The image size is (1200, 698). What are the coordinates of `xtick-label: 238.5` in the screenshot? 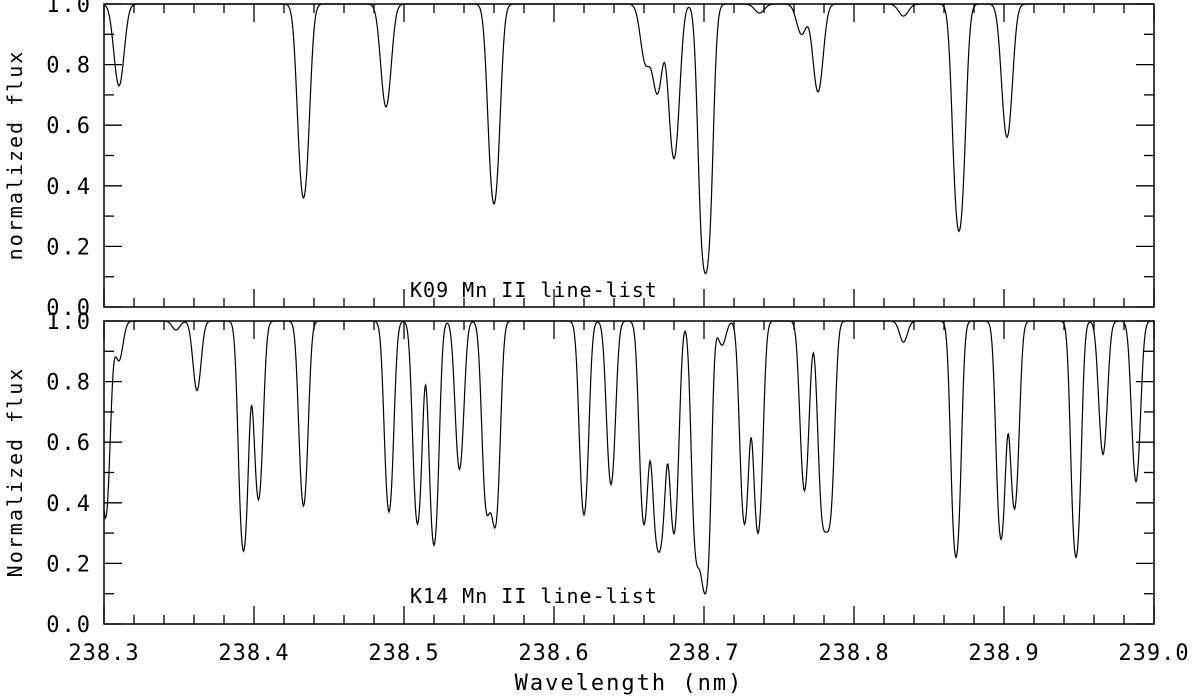 It's located at (403, 653).